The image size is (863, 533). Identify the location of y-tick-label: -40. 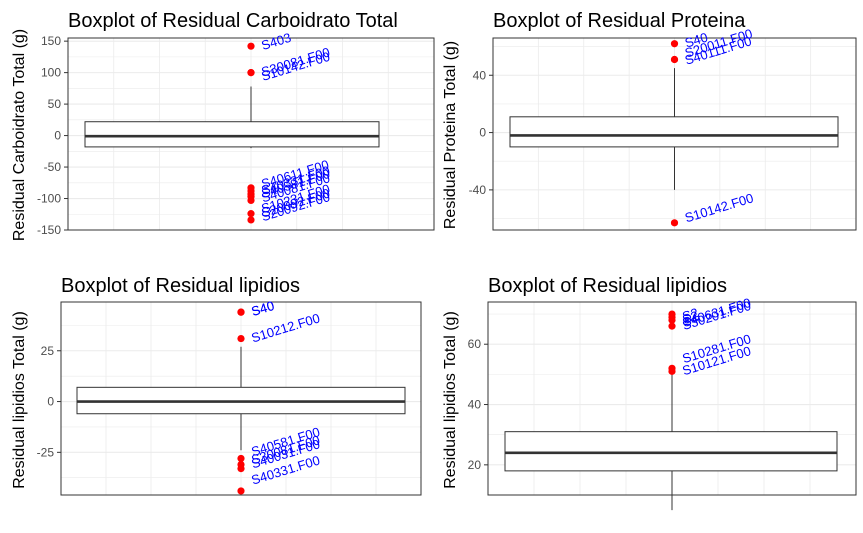
(478, 190).